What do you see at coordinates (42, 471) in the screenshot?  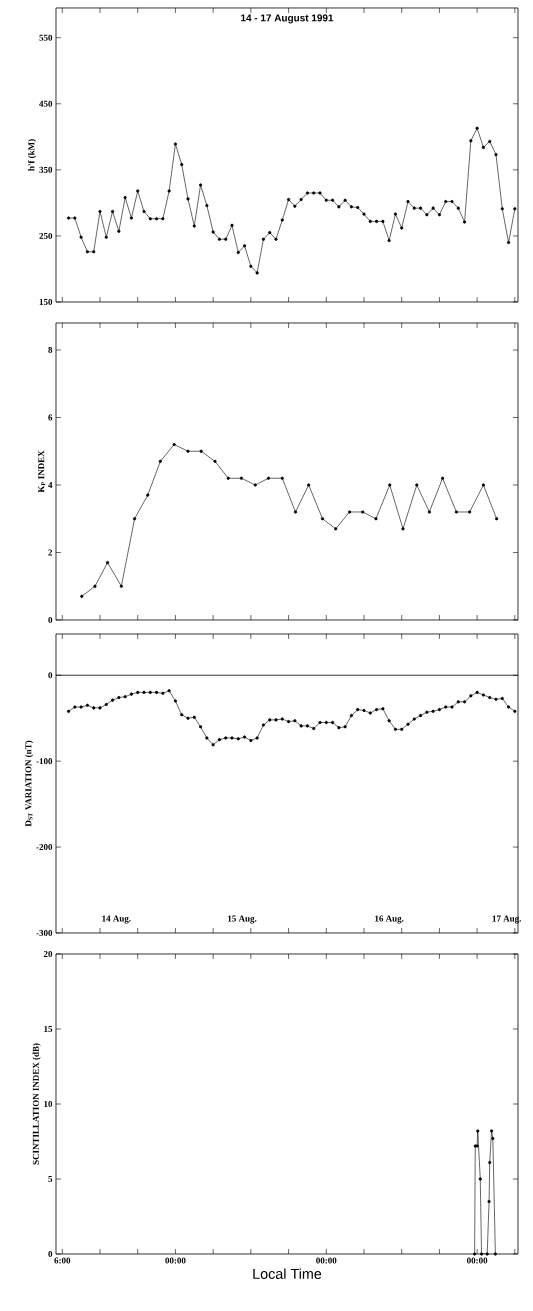 I see `y-axis-title: K$_{P}$ INDEX` at bounding box center [42, 471].